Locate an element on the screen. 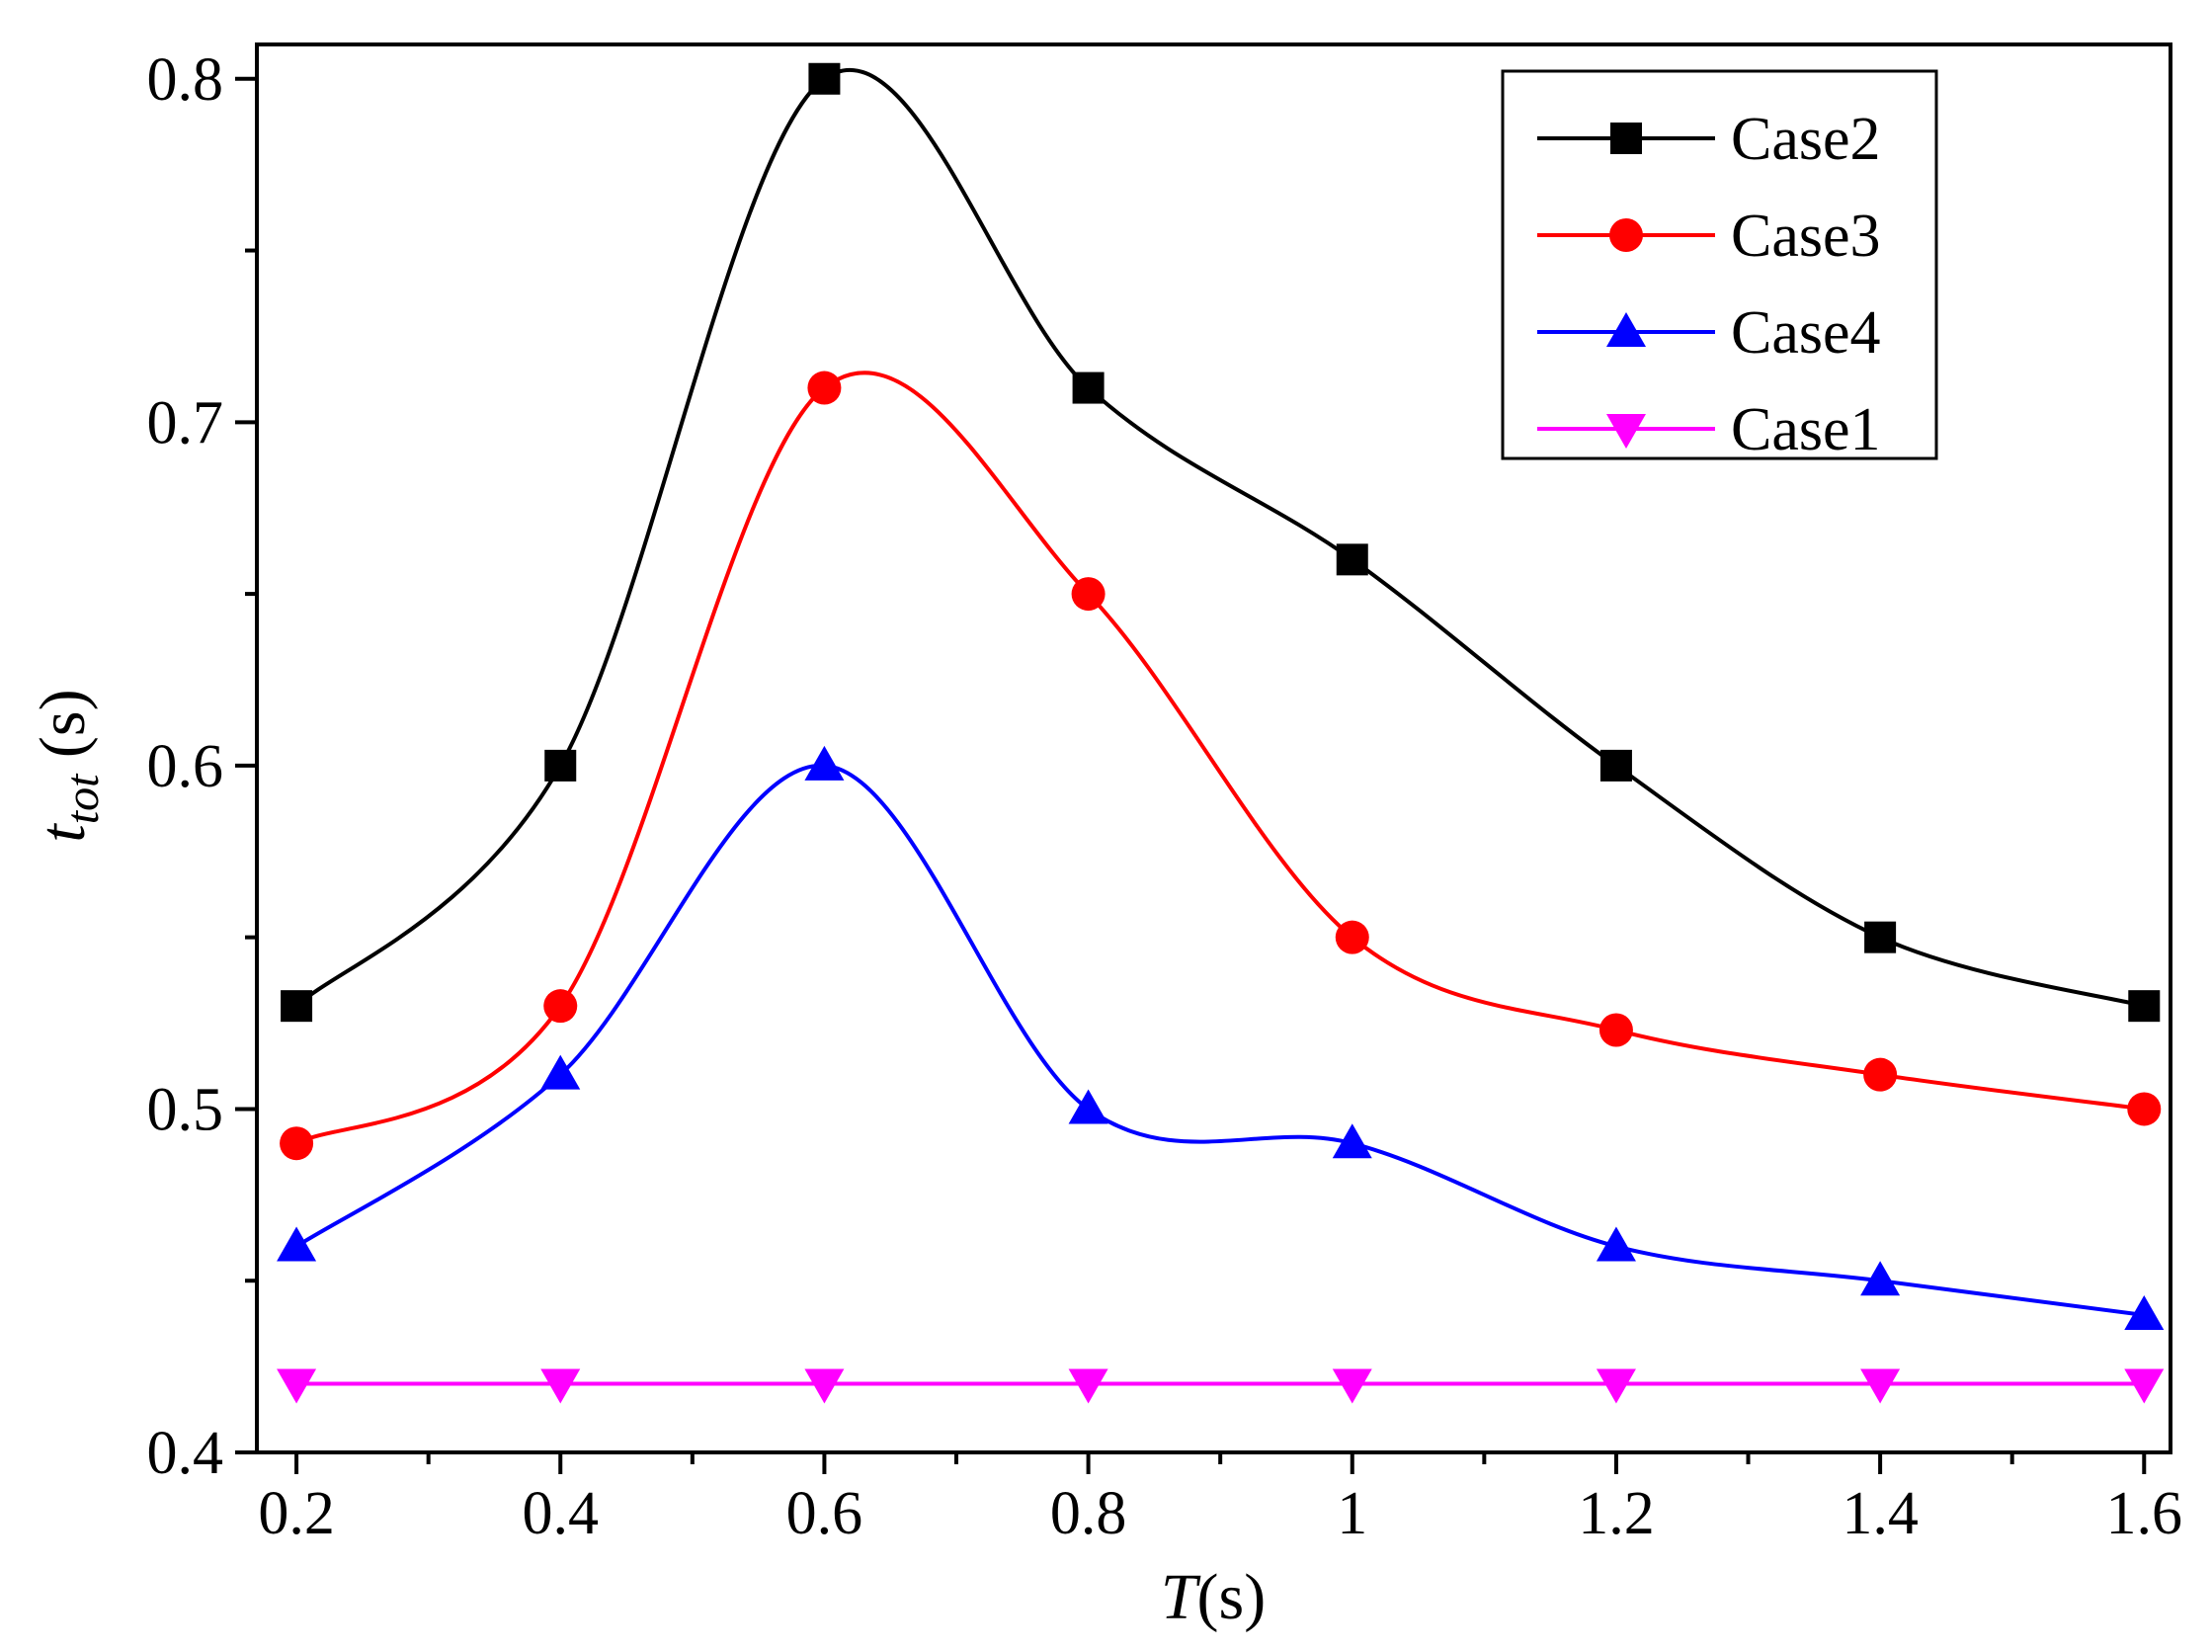 This screenshot has width=2212, height=1652. legend-marker-case2 is located at coordinates (1626, 138).